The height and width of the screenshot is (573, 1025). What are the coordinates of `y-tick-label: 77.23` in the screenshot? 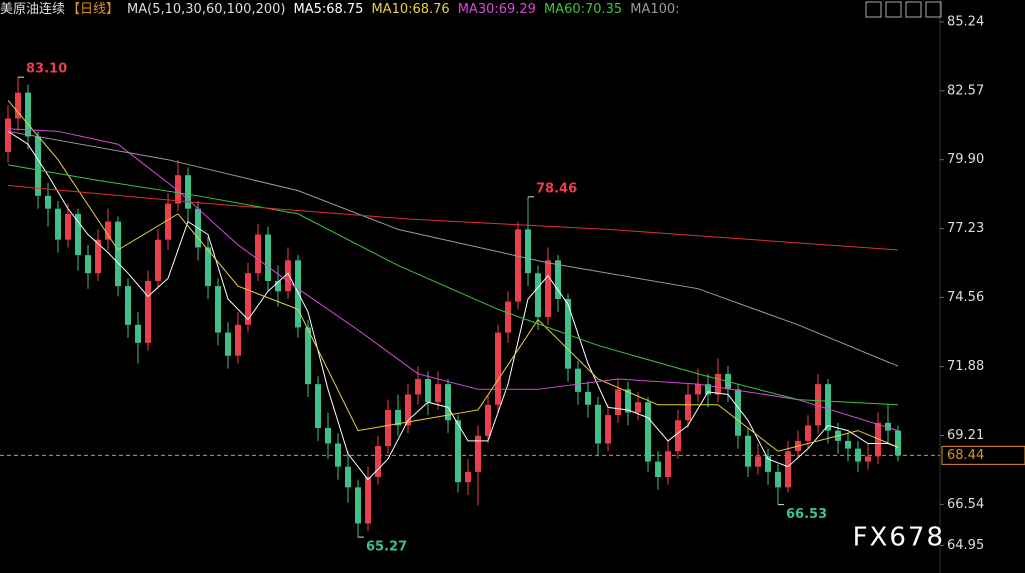 It's located at (965, 228).